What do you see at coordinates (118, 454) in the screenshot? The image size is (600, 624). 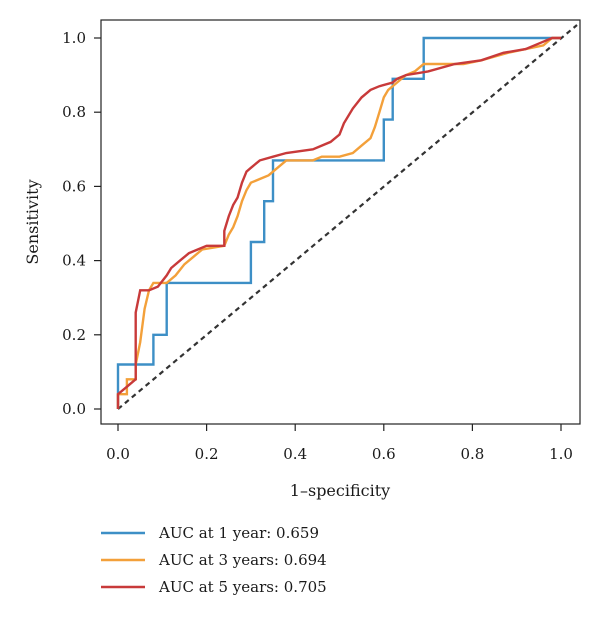 I see `x-tick-label: 0.0` at bounding box center [118, 454].